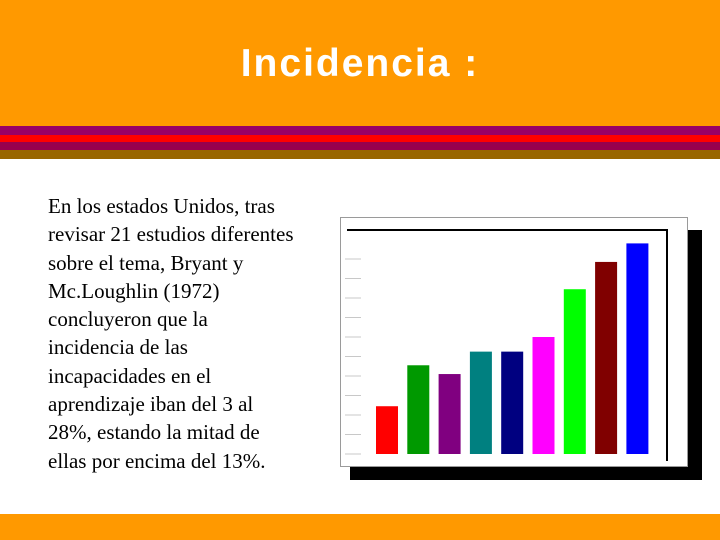  What do you see at coordinates (360, 154) in the screenshot?
I see `divider-stripe-brown` at bounding box center [360, 154].